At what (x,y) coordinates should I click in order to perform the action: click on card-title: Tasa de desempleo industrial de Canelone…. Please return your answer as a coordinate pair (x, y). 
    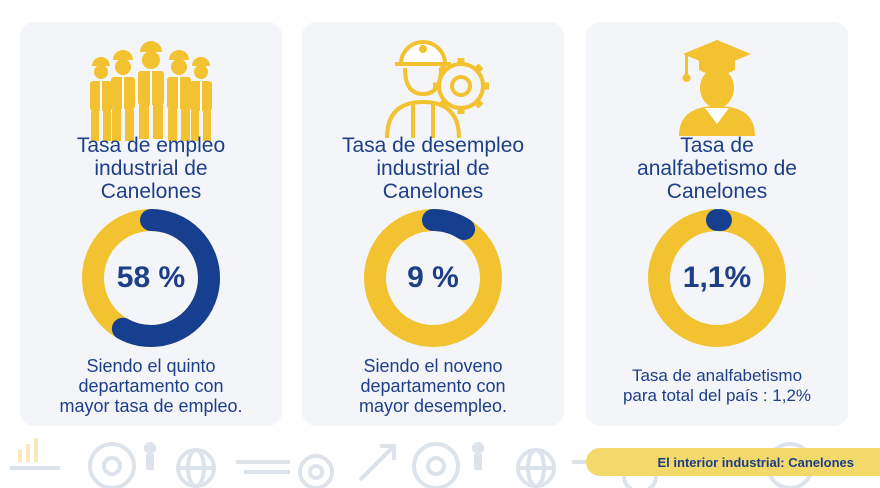
    Looking at the image, I should click on (433, 168).